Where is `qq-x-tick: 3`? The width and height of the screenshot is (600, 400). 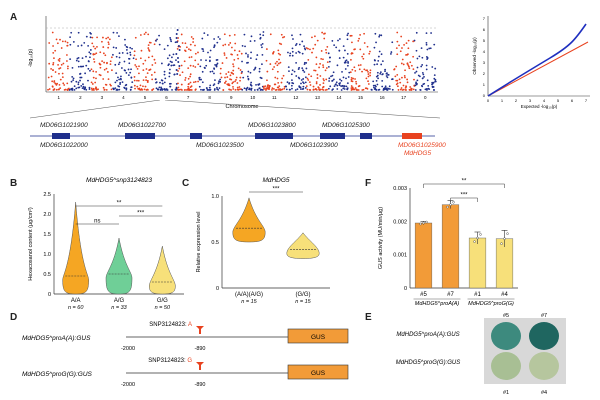
qq-x-tick: 3 is located at coordinates (530, 100).